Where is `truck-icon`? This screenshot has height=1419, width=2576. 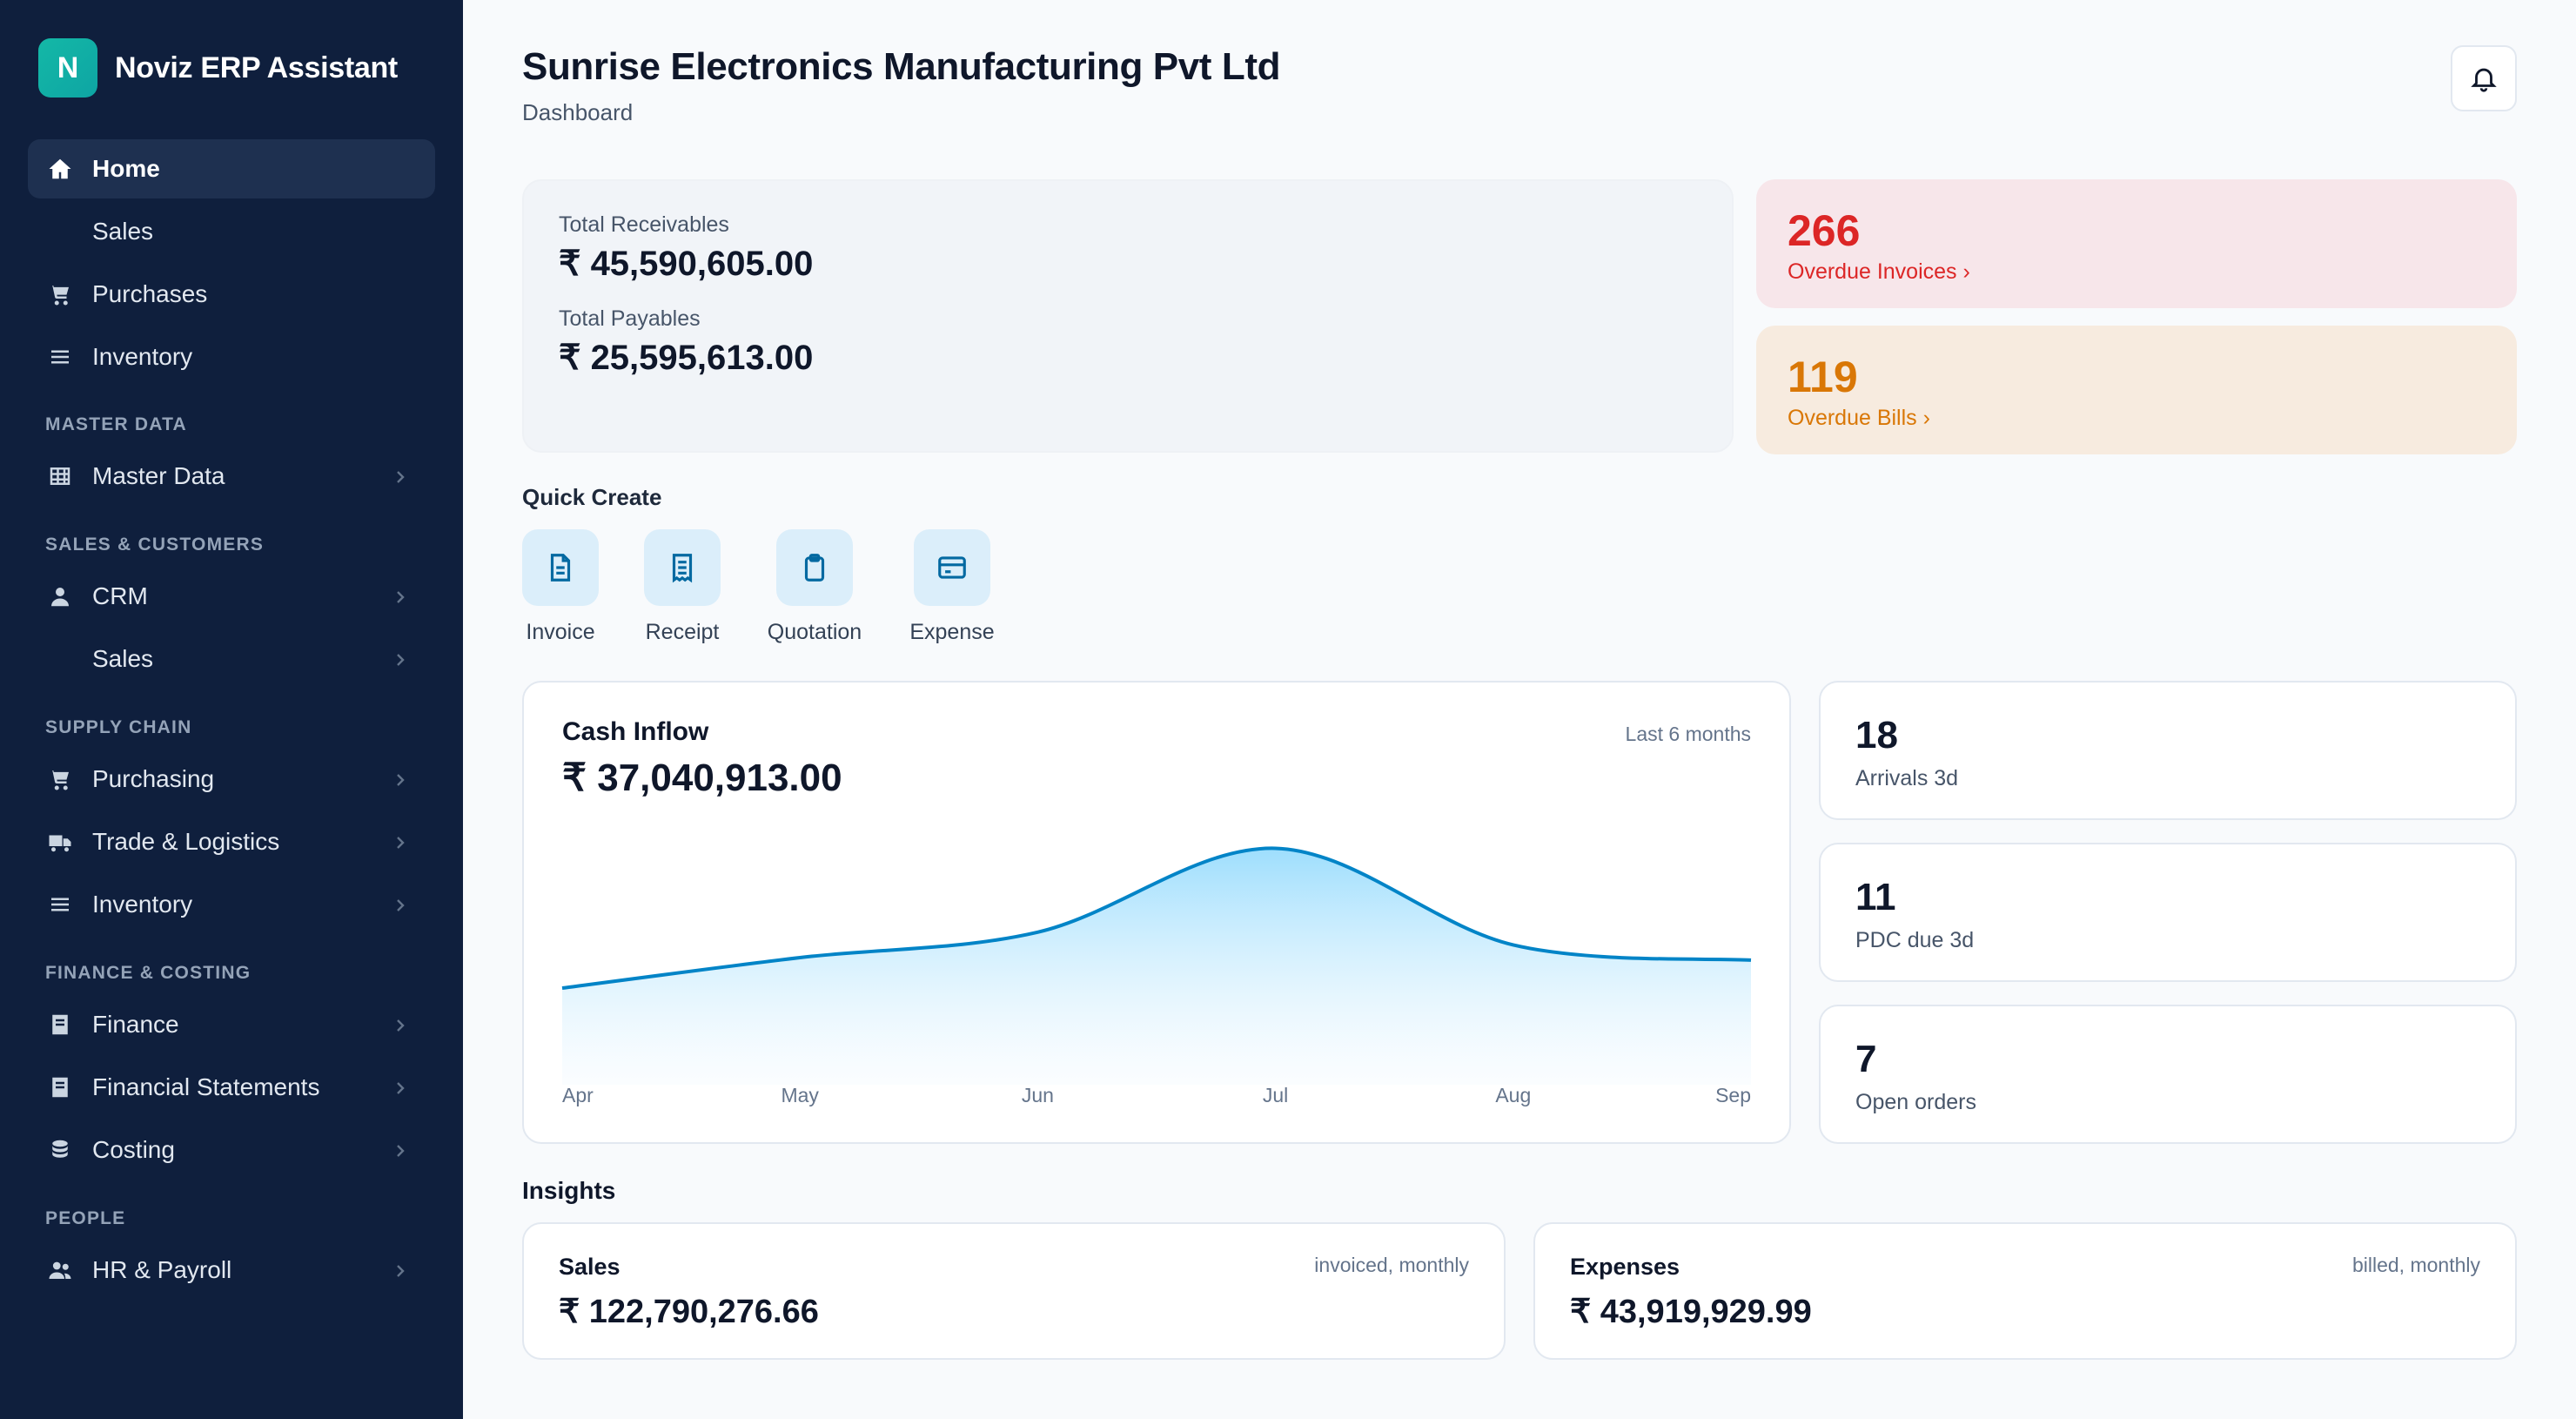
truck-icon is located at coordinates (60, 842).